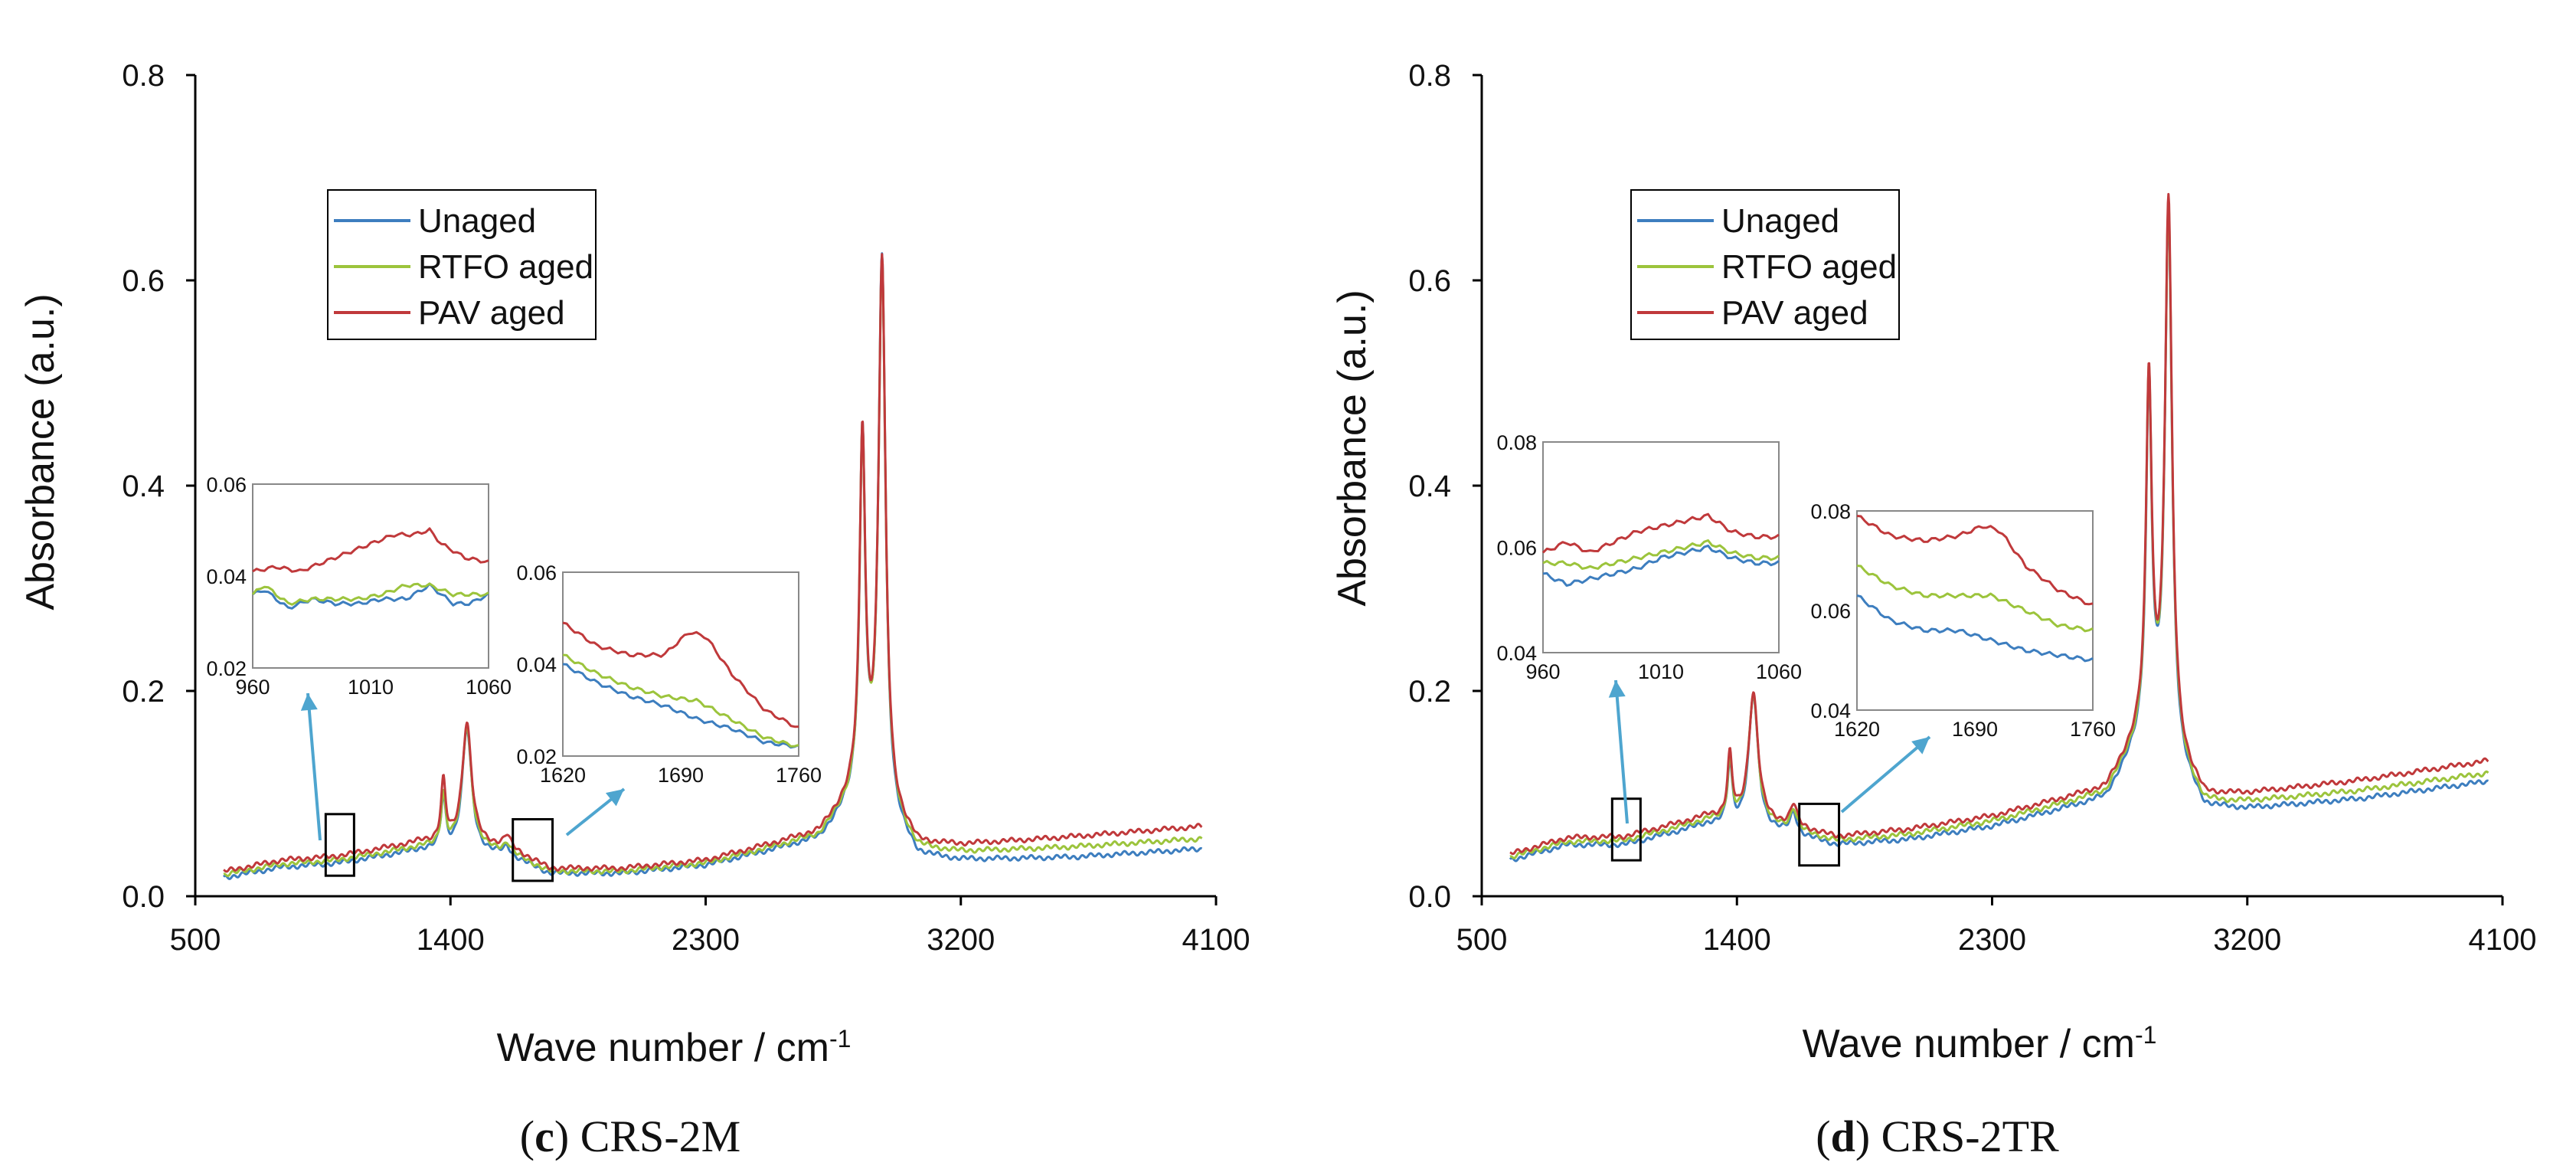  What do you see at coordinates (1937, 1136) in the screenshot?
I see `panel-d-caption: (d) CRS-2TR` at bounding box center [1937, 1136].